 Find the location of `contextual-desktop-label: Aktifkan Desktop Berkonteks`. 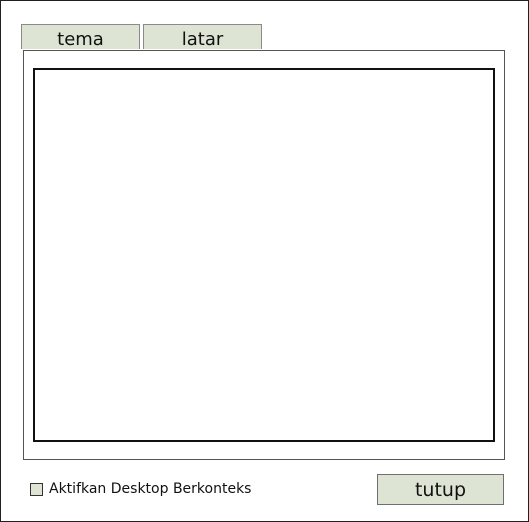

contextual-desktop-label: Aktifkan Desktop Berkonteks is located at coordinates (150, 489).